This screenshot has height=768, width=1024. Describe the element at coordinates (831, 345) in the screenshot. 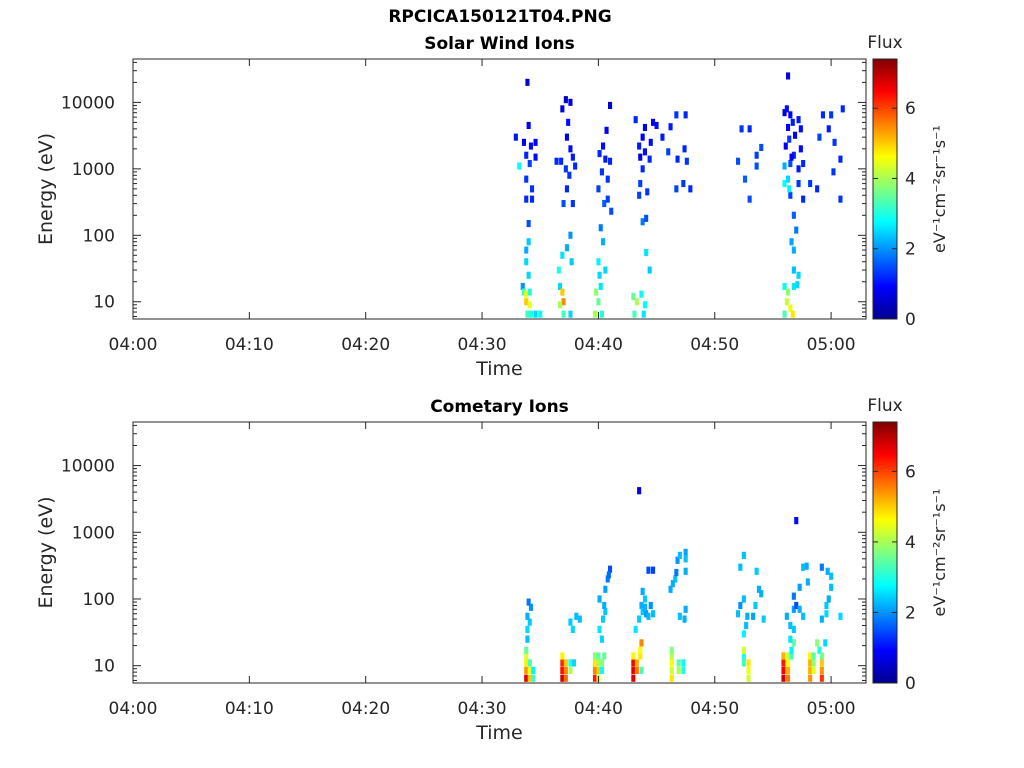

I see `x-tick-label: 05:00` at that location.